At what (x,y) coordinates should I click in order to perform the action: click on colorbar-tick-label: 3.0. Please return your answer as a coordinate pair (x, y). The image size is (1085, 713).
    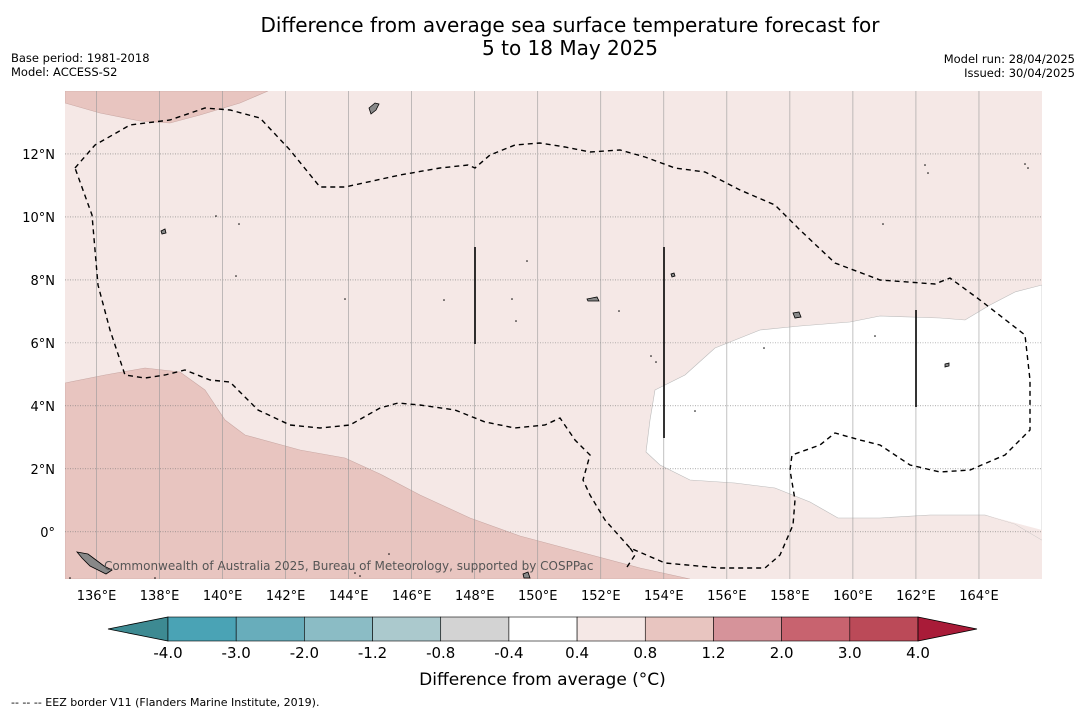
    Looking at the image, I should click on (850, 653).